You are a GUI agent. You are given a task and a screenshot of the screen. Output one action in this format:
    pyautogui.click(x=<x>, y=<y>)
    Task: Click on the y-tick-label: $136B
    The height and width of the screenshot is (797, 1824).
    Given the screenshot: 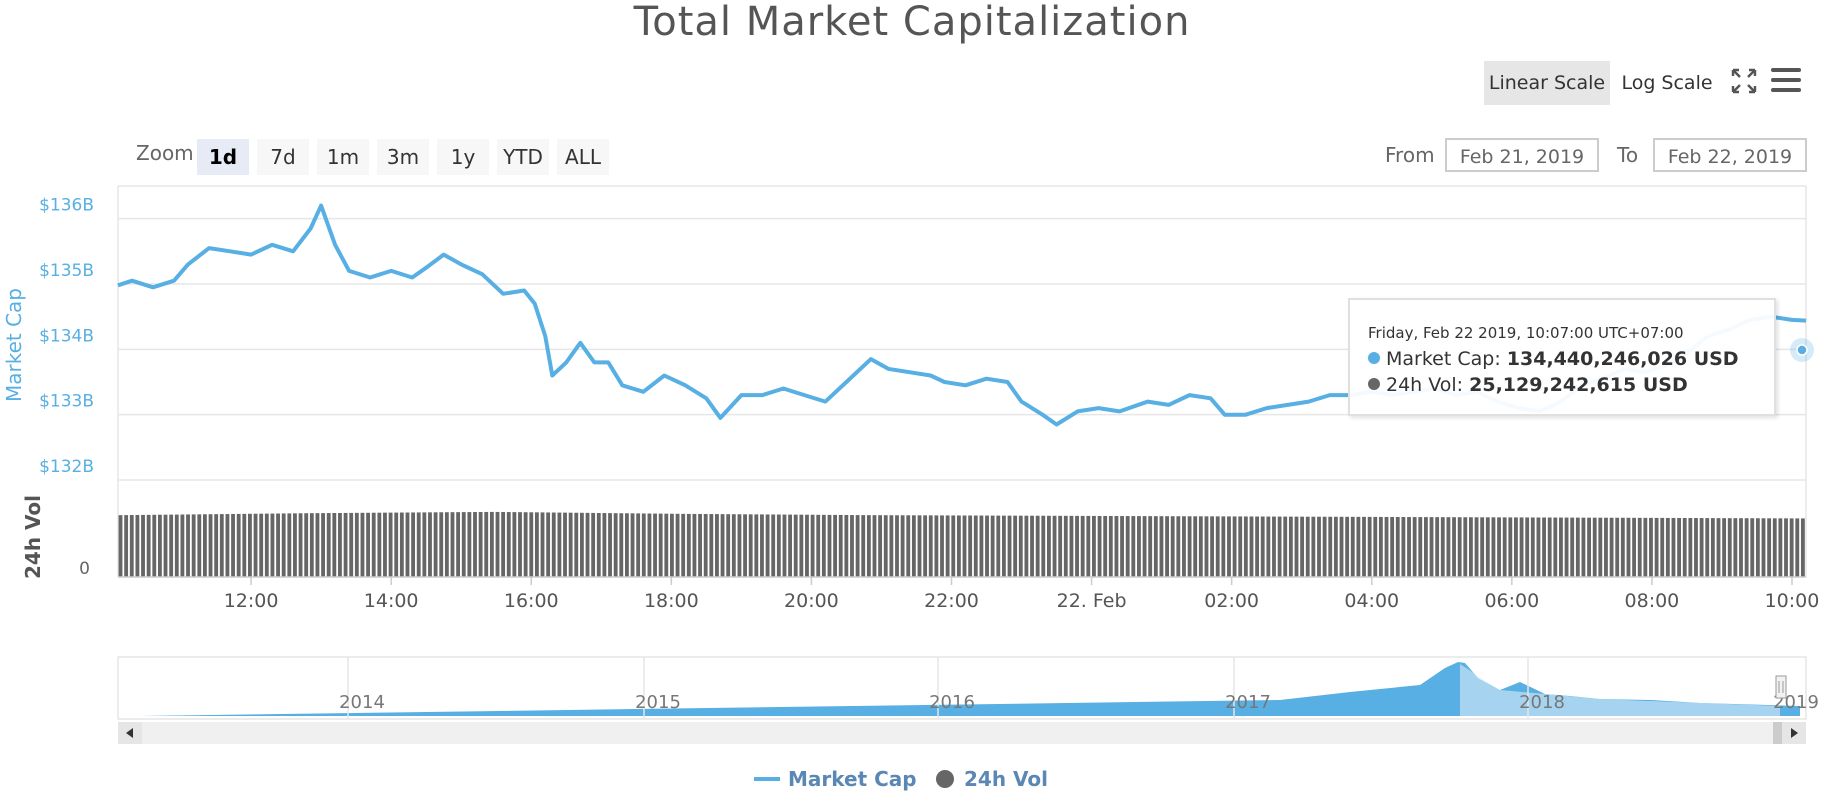 What is the action you would take?
    pyautogui.click(x=66, y=206)
    